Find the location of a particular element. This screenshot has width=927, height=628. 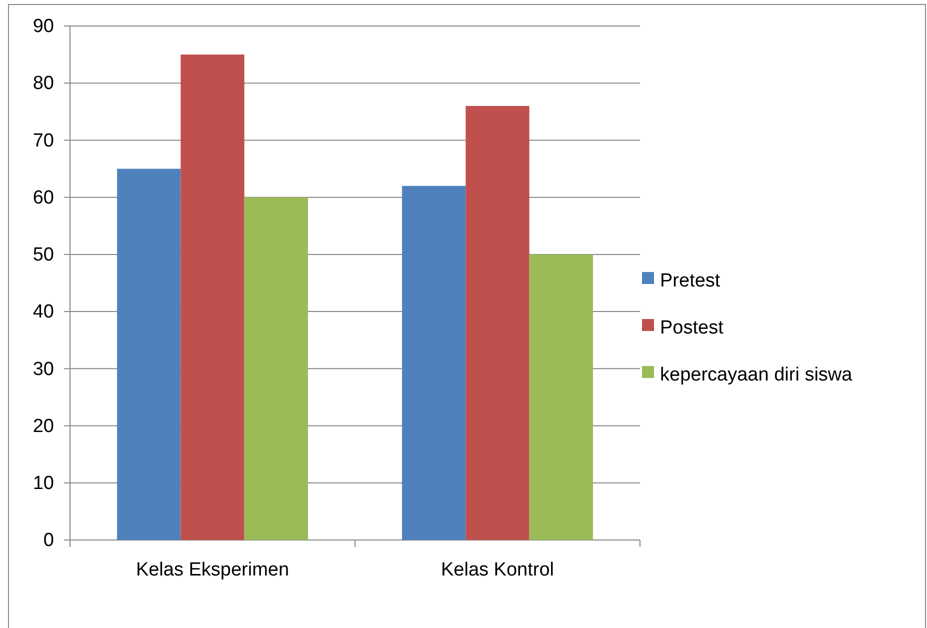

y-tick-label: 90 is located at coordinates (43, 27).